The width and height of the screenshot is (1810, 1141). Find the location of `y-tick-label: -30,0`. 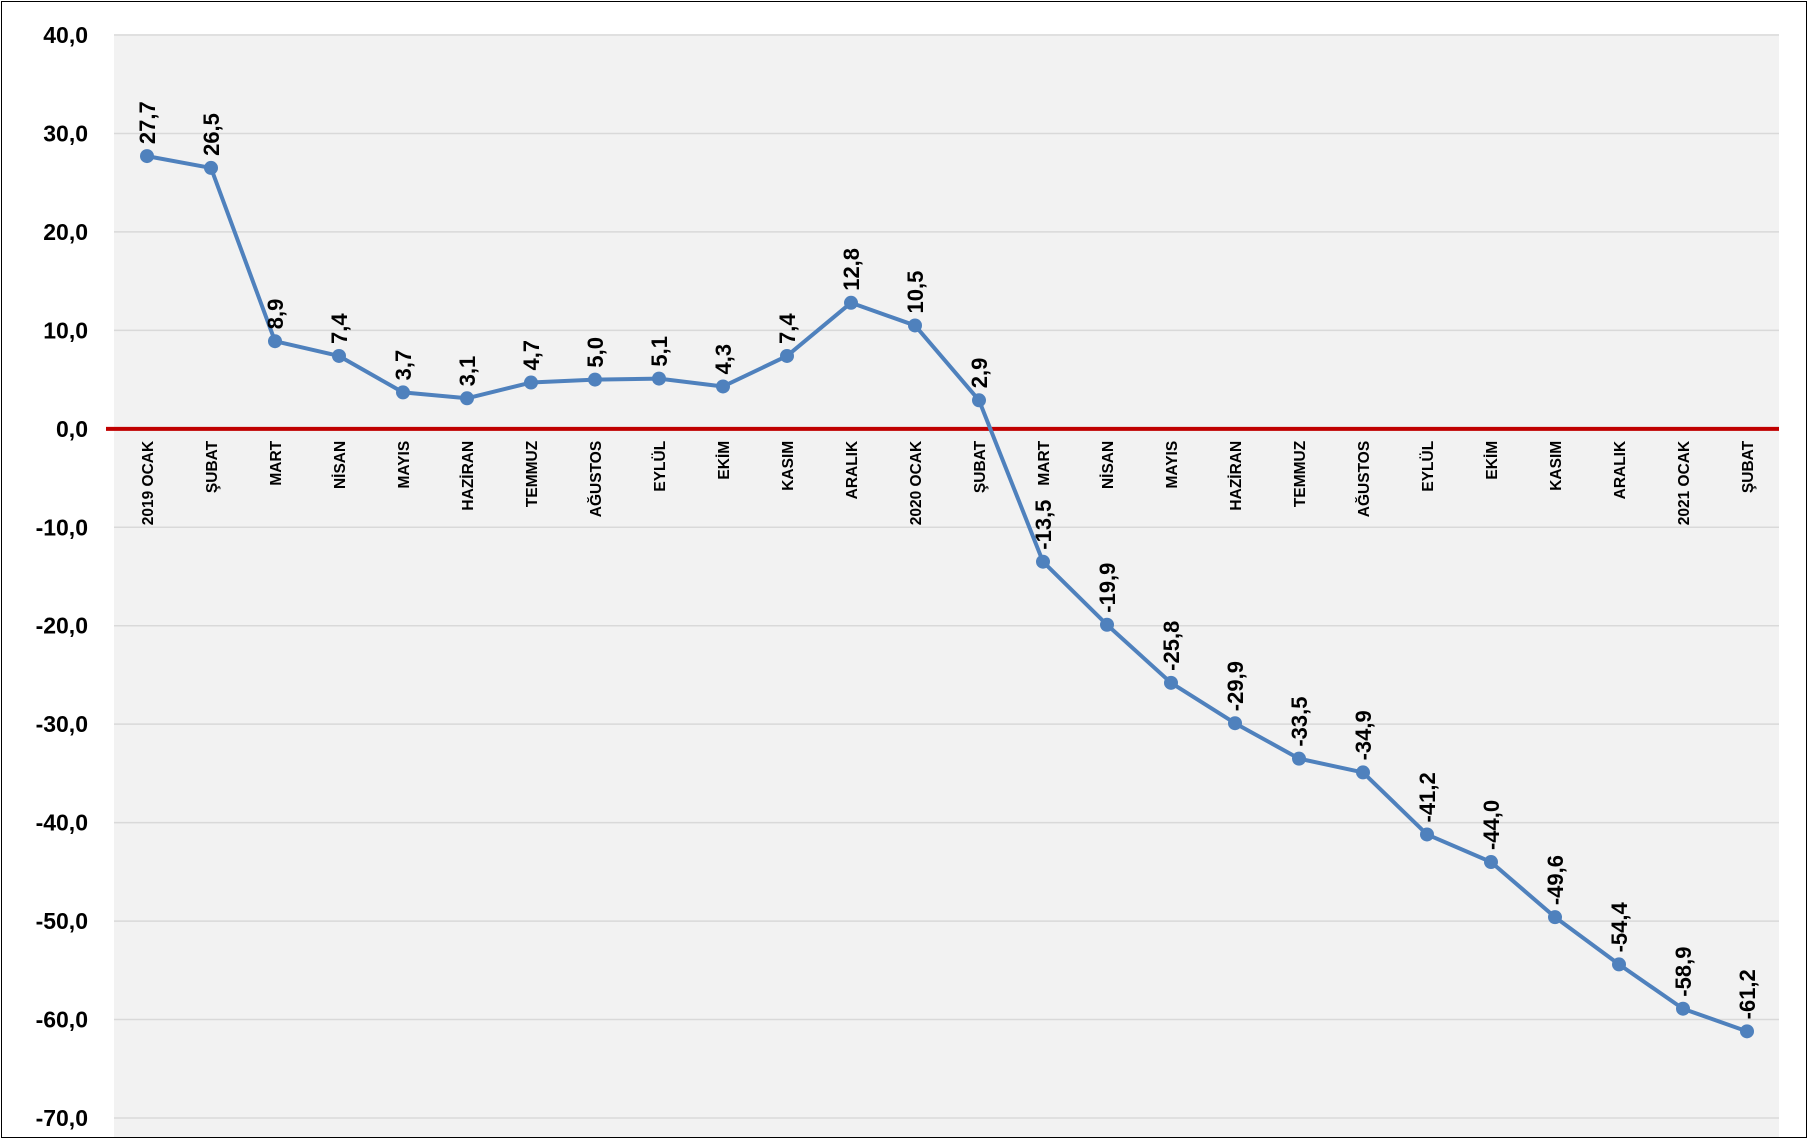

y-tick-label: -30,0 is located at coordinates (62, 724).